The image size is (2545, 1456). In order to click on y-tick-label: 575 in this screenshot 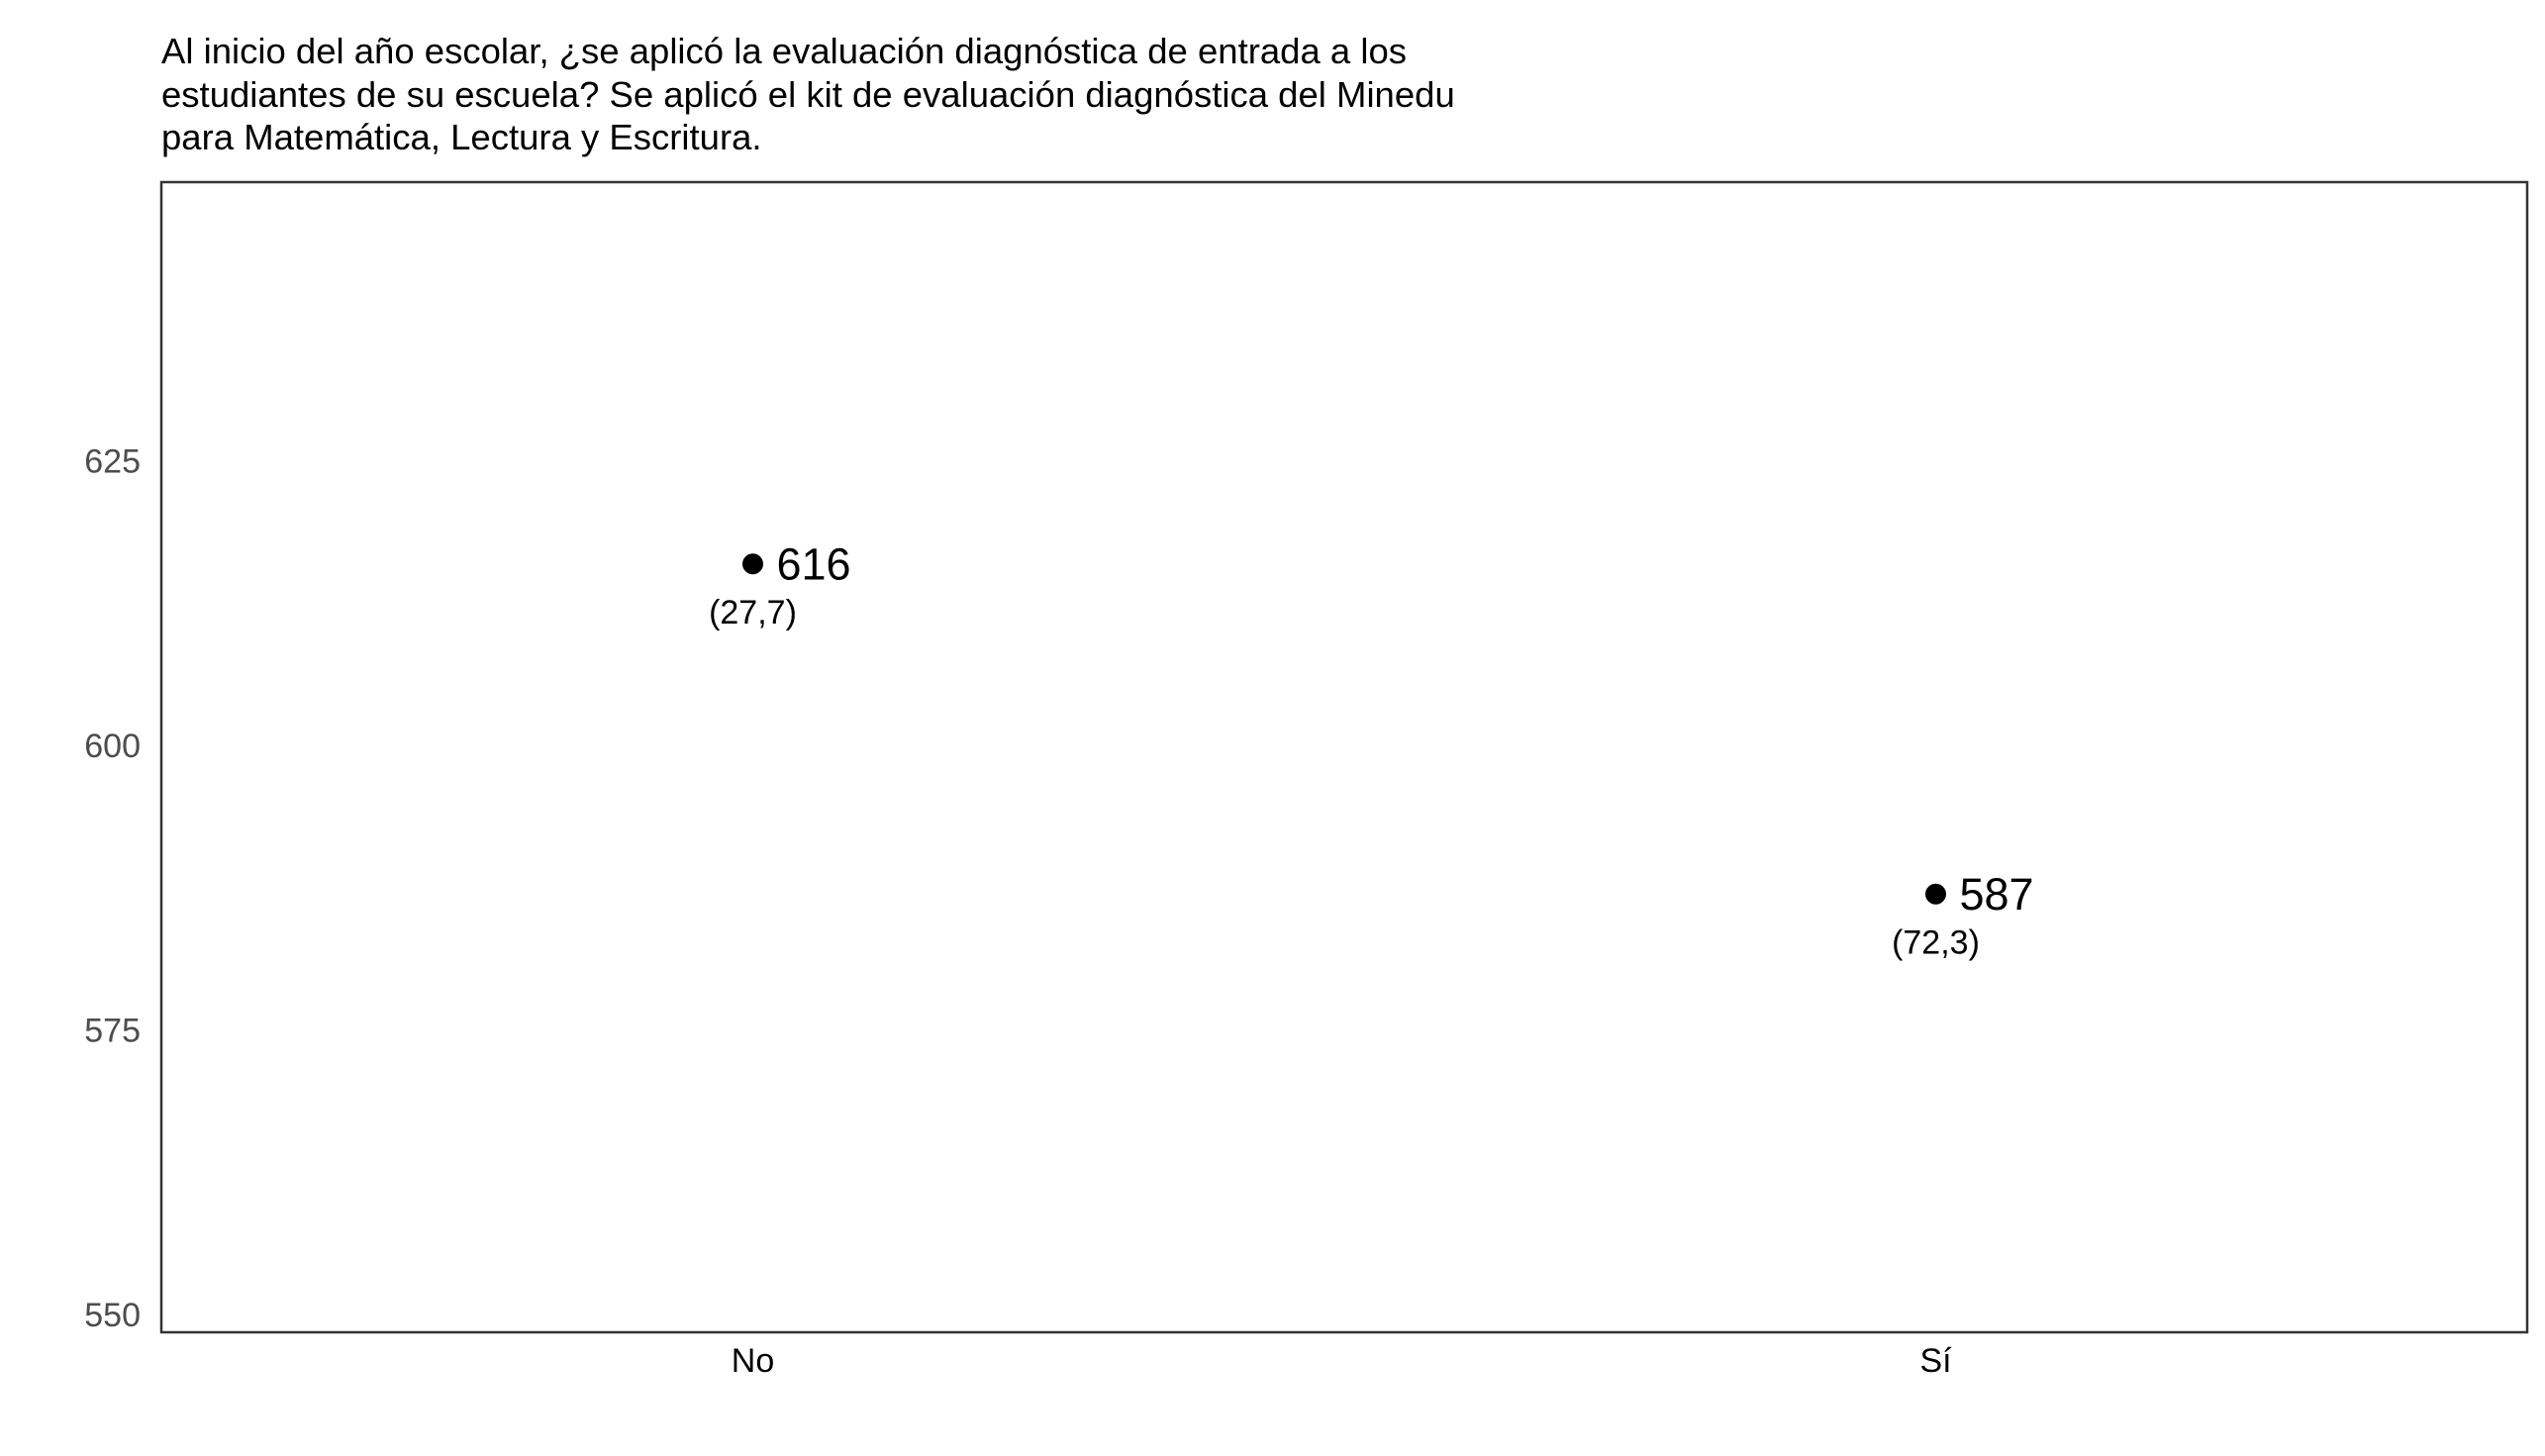, I will do `click(112, 1030)`.